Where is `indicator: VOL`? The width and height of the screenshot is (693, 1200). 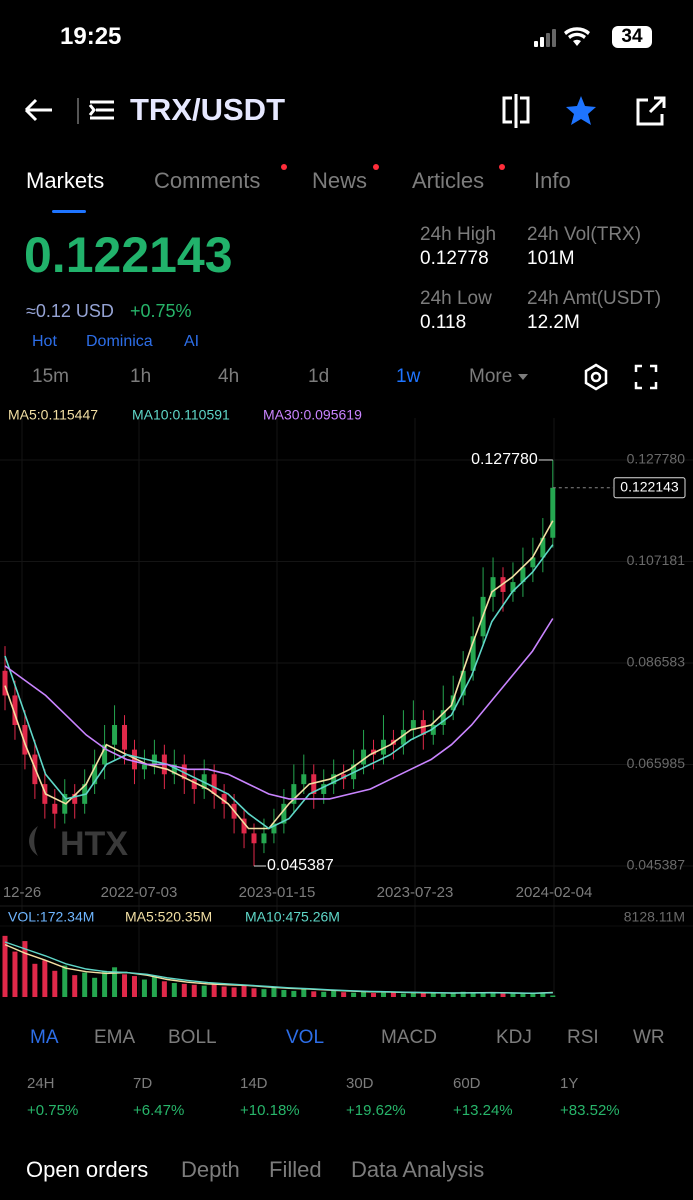
indicator: VOL is located at coordinates (305, 1037).